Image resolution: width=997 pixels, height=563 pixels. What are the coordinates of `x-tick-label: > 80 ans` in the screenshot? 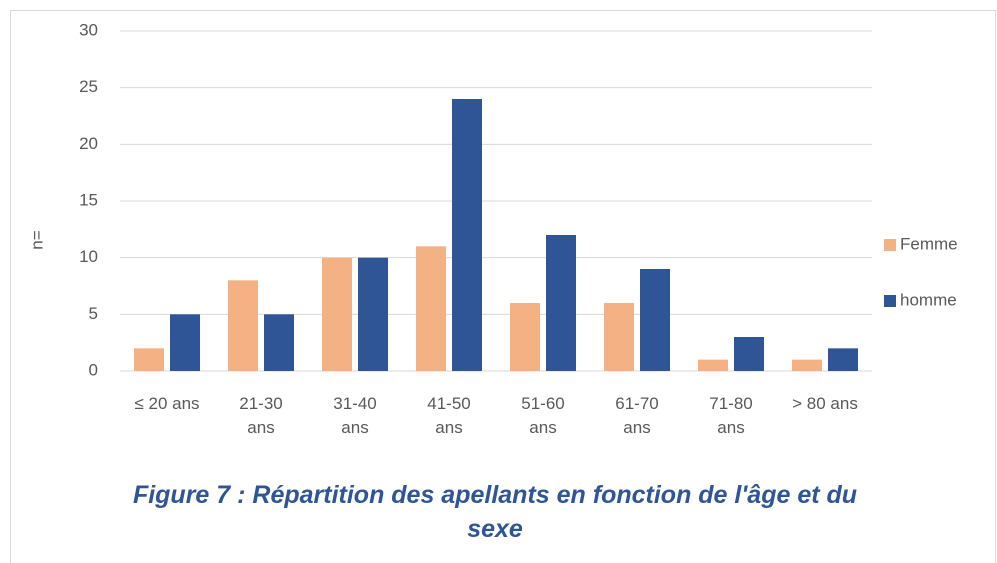 It's located at (825, 403).